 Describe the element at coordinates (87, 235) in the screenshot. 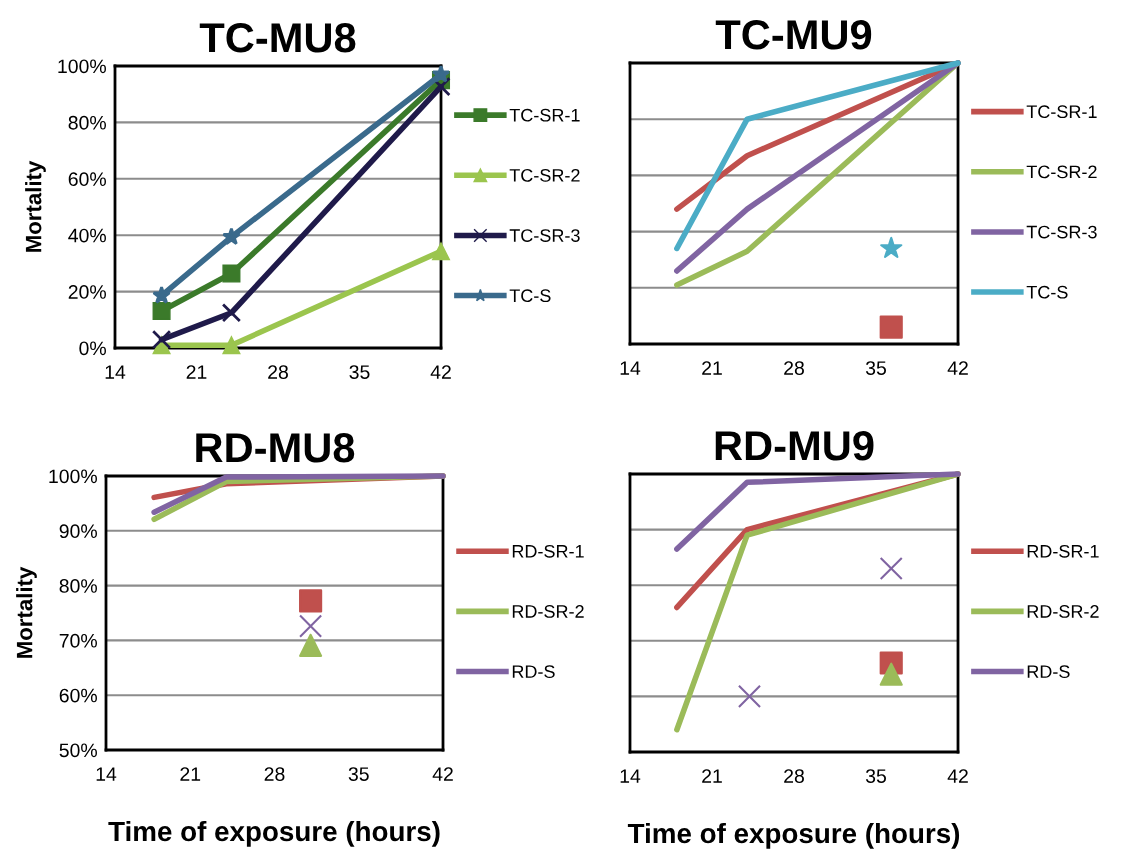

I see `y-tick-label: 40%` at that location.